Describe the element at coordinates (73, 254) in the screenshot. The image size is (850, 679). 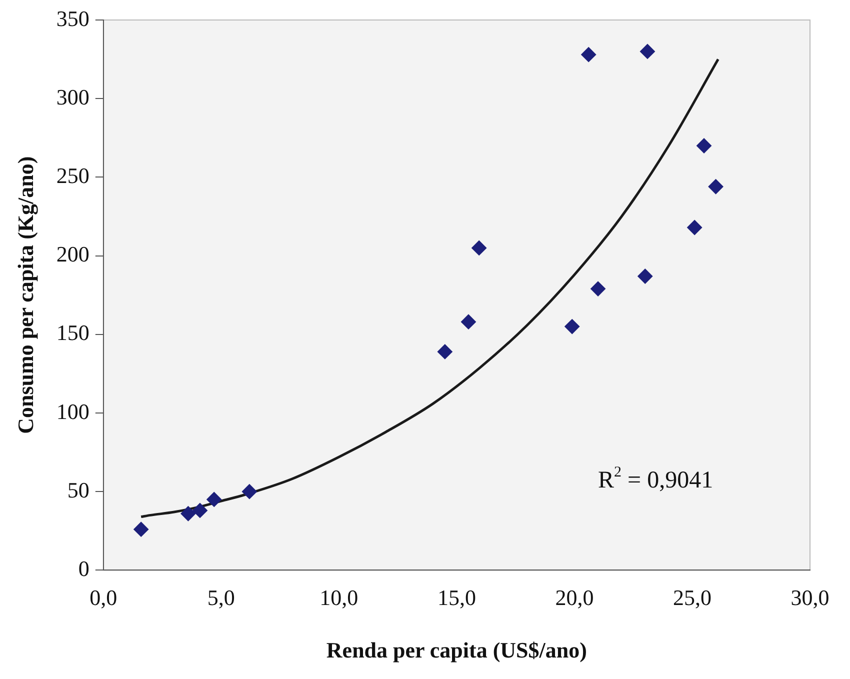
I see `y-tick-label: 200` at that location.